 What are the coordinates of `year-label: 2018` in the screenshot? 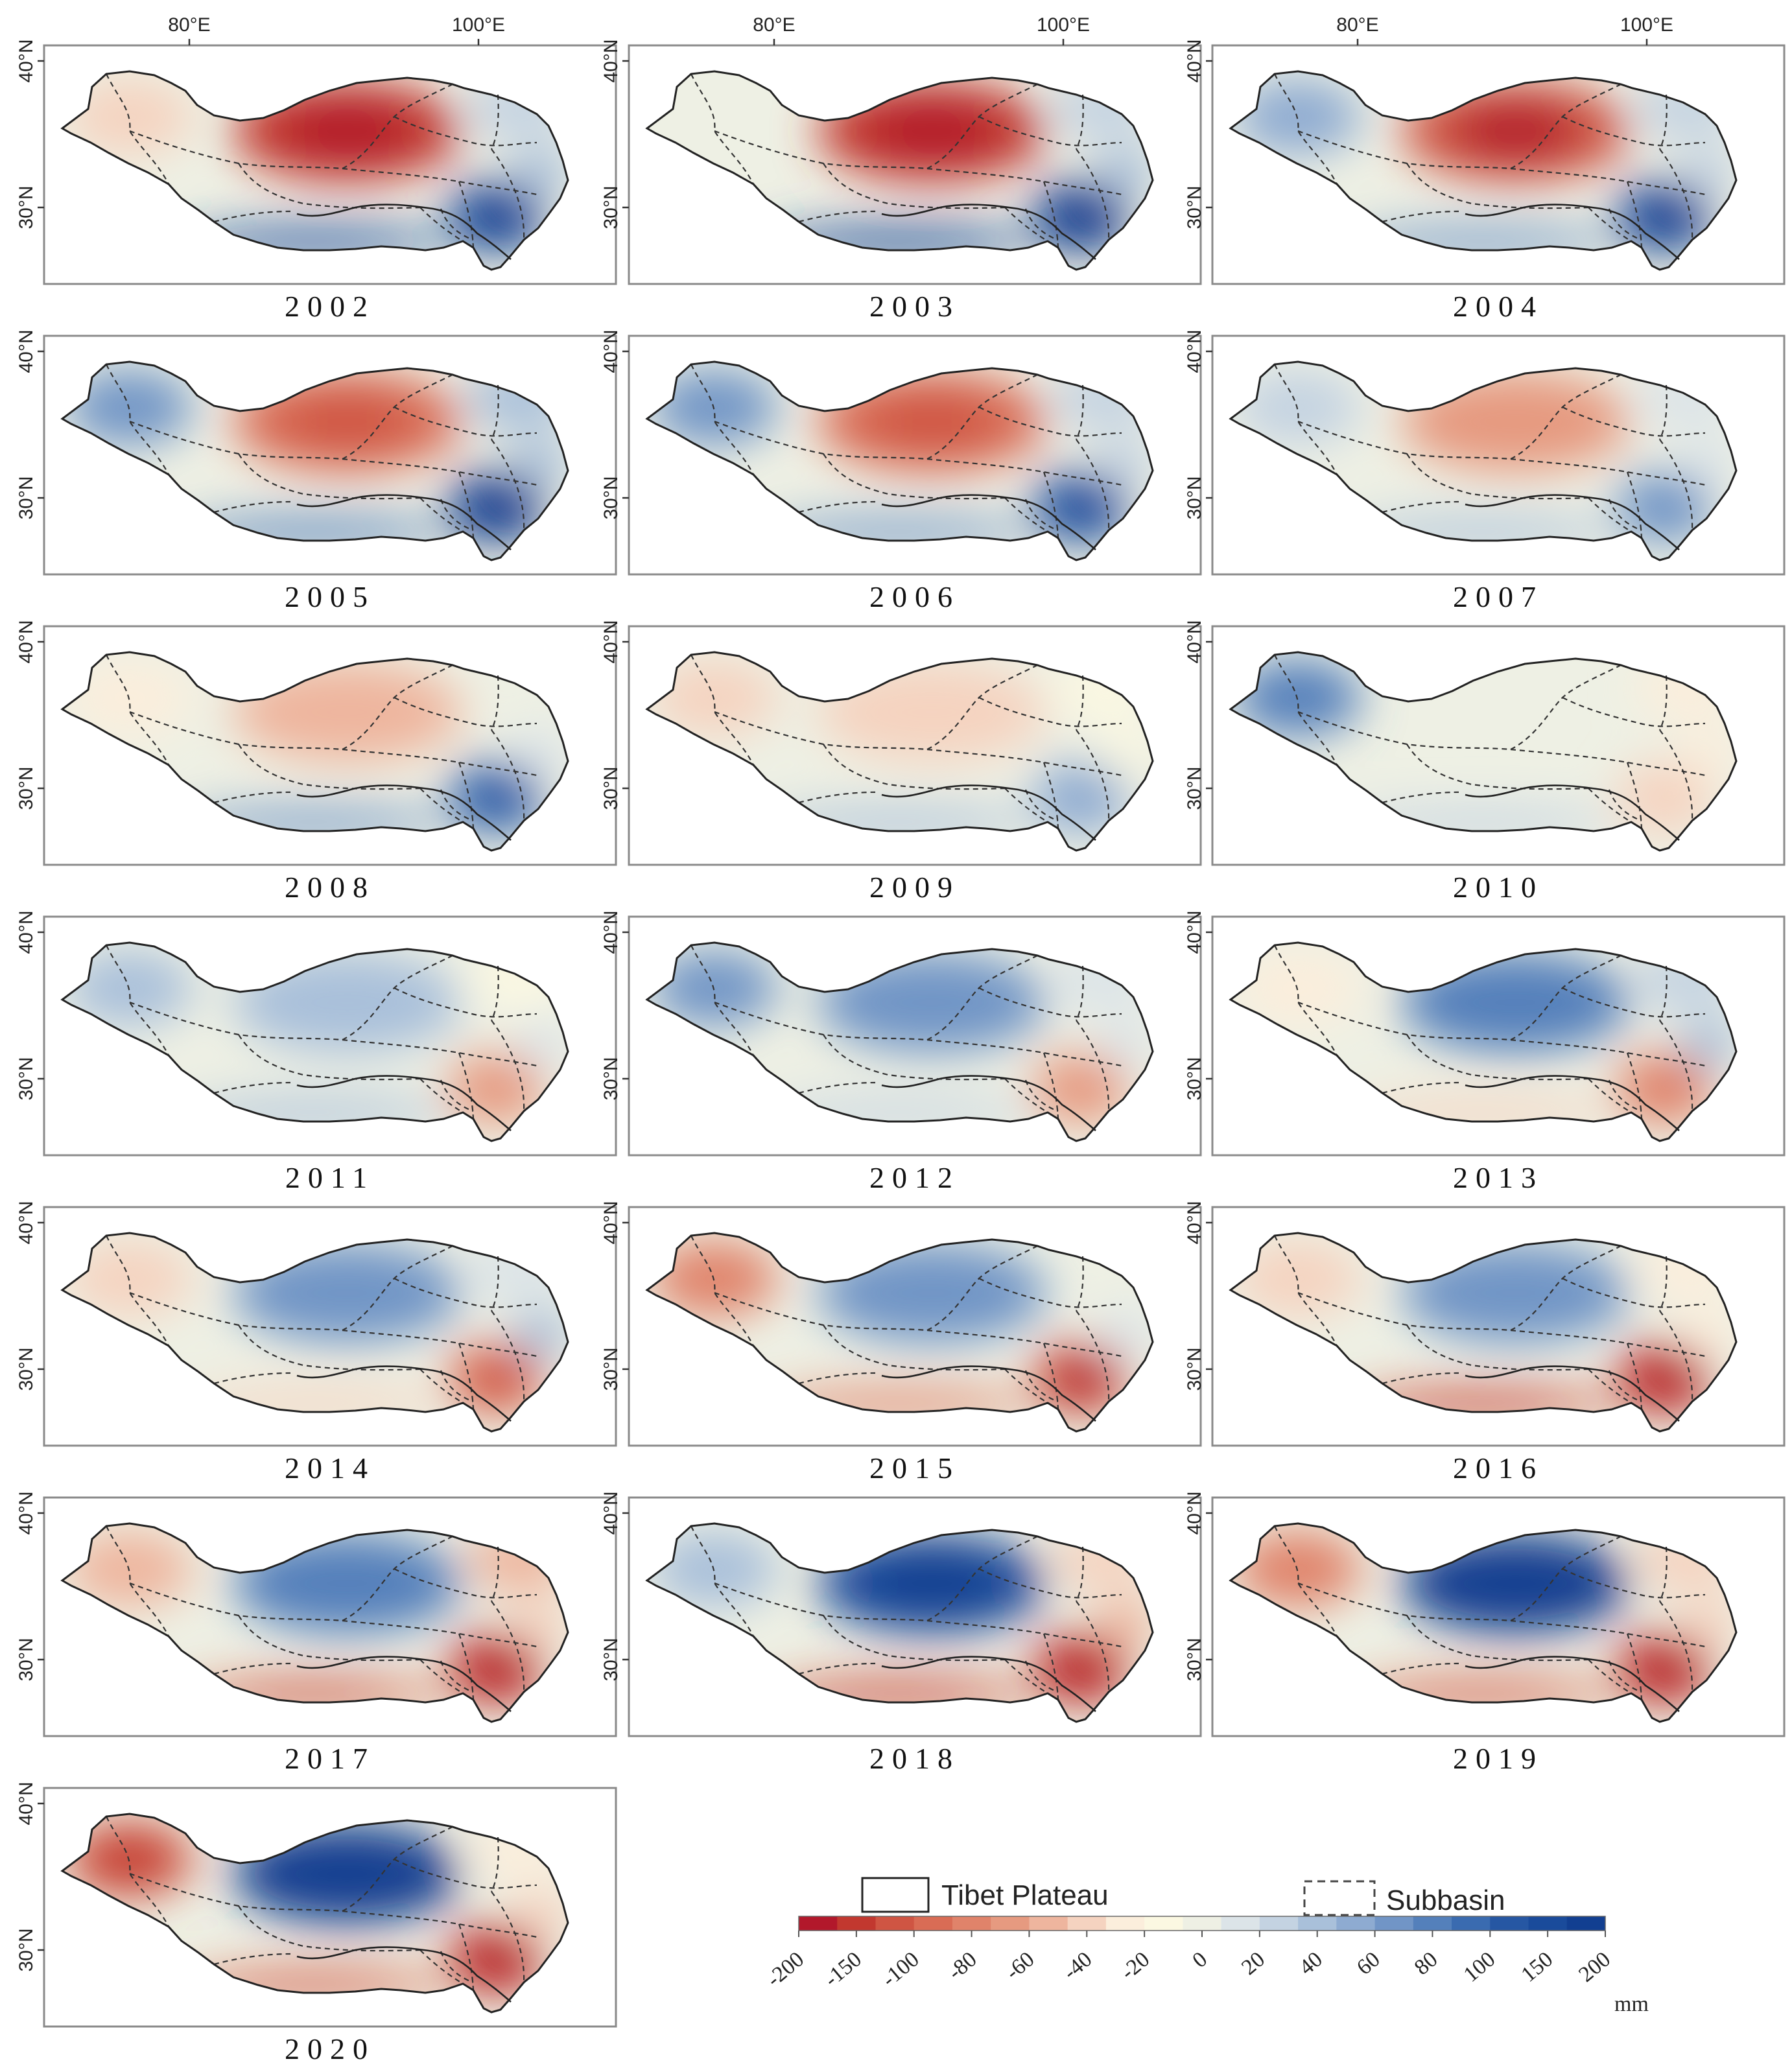 It's located at (914, 1758).